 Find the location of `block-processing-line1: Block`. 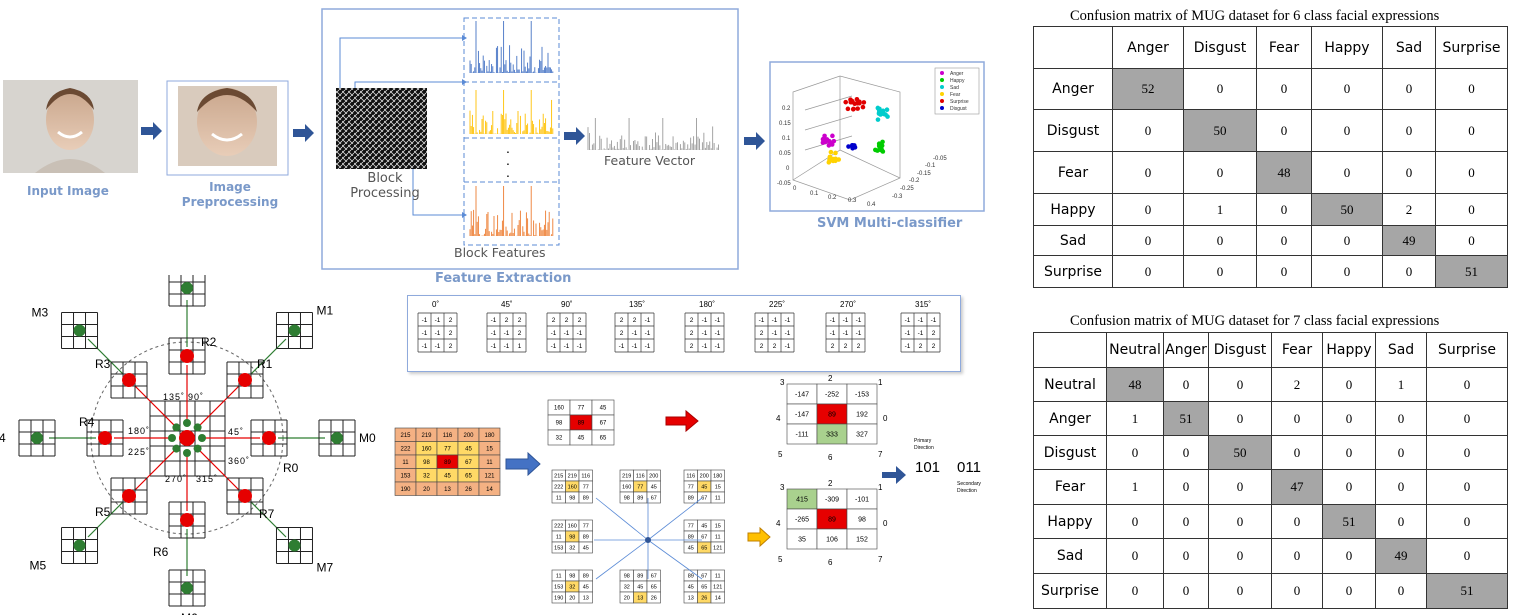

block-processing-line1: Block is located at coordinates (385, 178).